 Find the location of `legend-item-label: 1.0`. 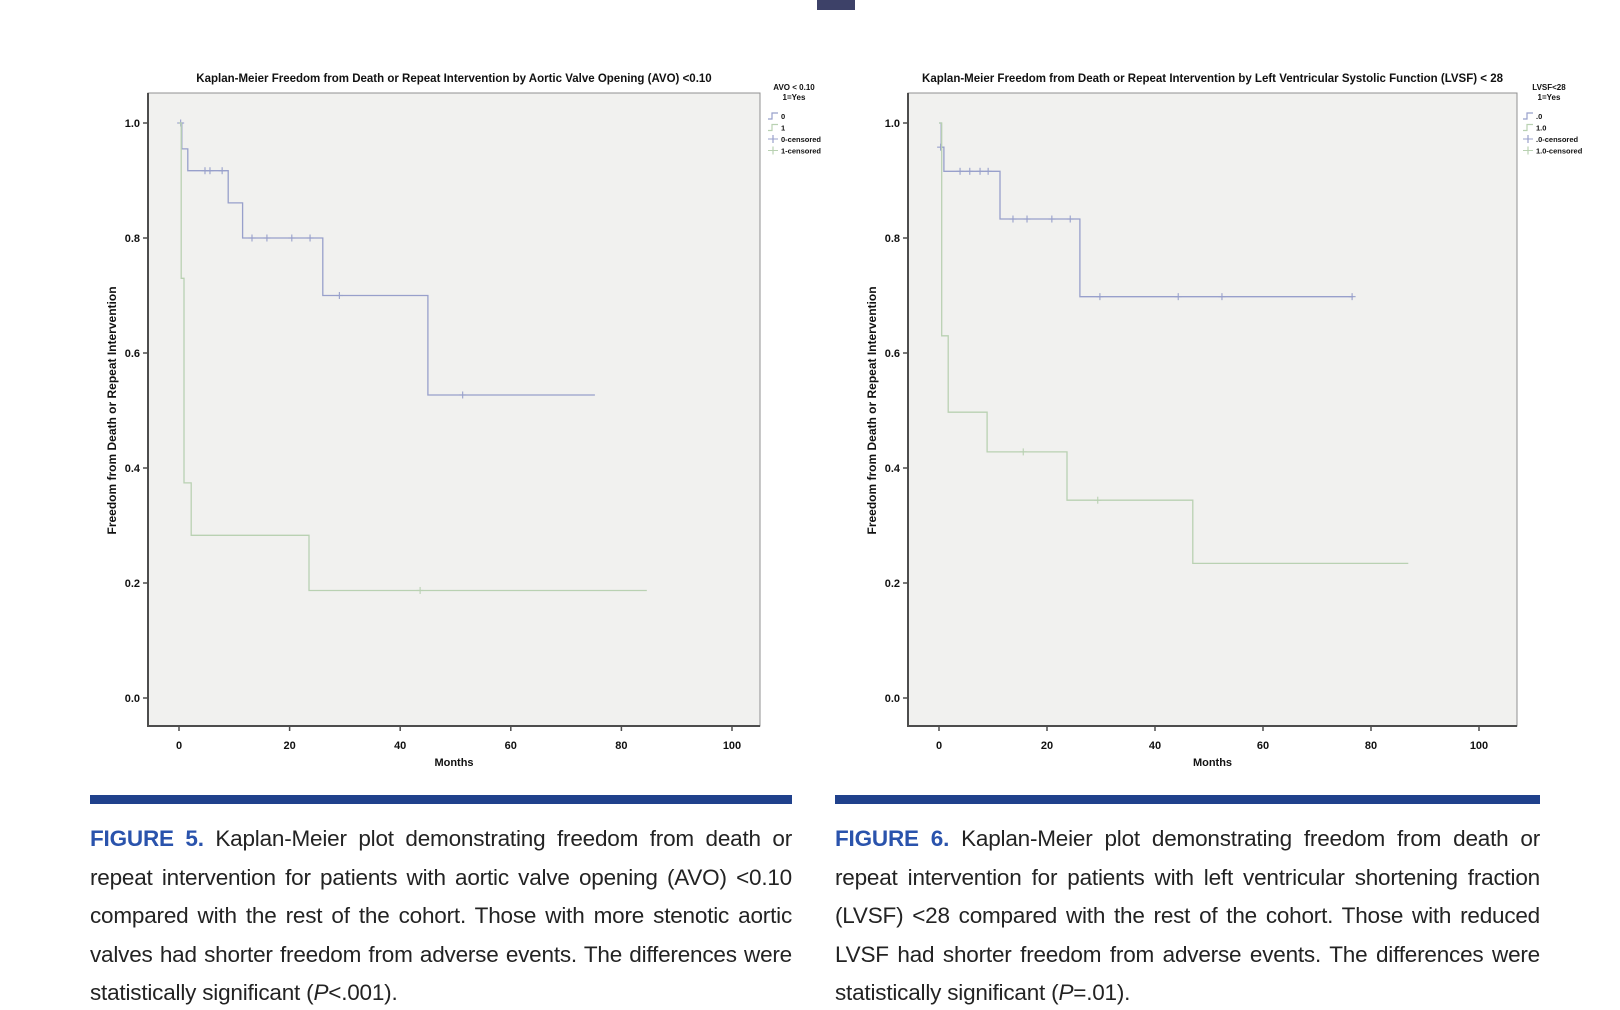

legend-item-label: 1.0 is located at coordinates (1541, 128).